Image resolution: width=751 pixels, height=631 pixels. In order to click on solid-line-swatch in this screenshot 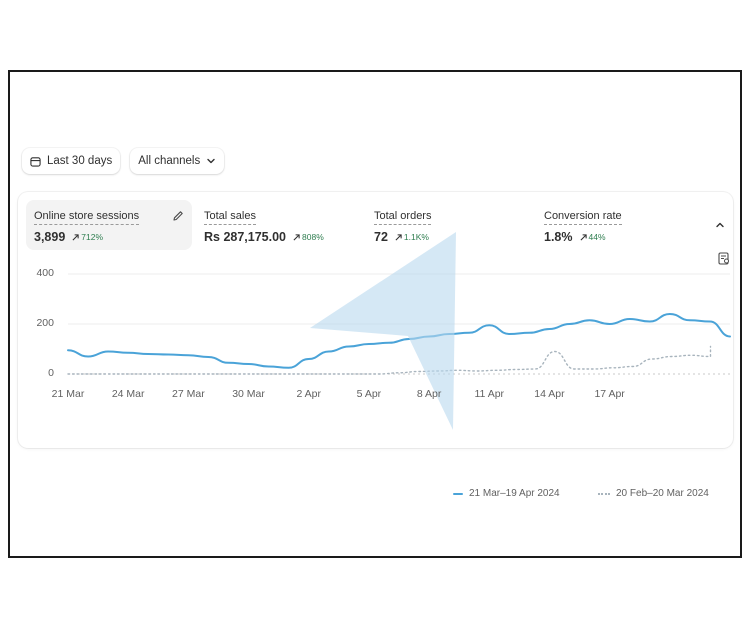, I will do `click(458, 493)`.